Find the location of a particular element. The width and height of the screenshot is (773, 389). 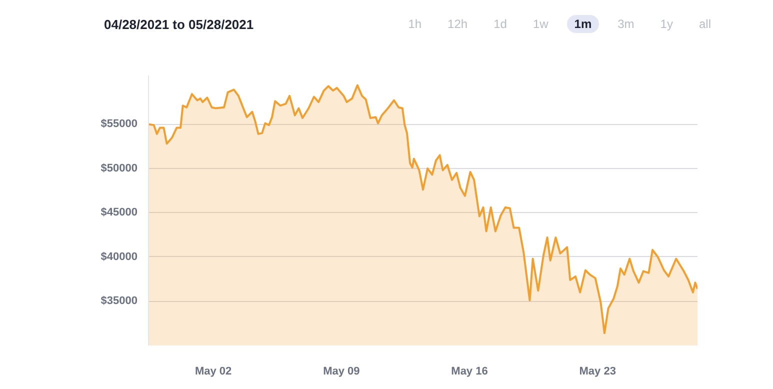

x-tick-label: May 02 is located at coordinates (213, 372).